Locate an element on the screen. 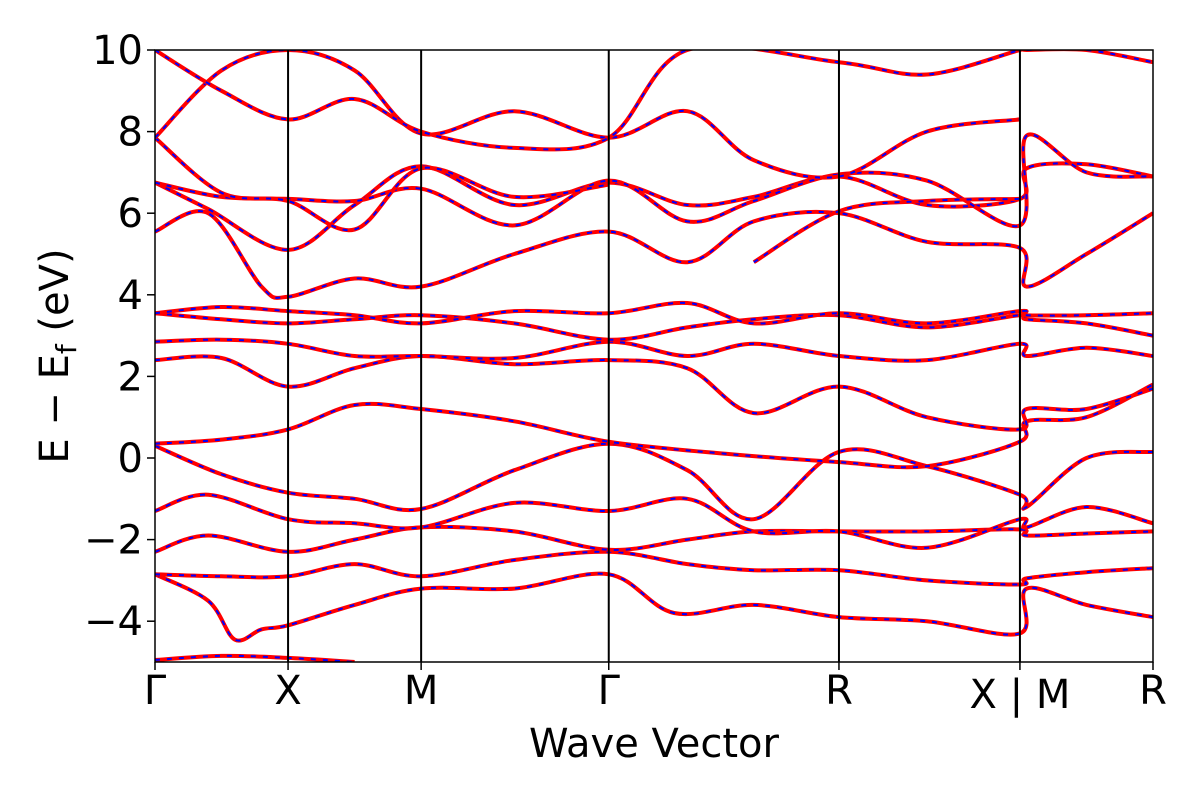 This screenshot has height=800, width=1200. x-axis-ticks: Γ X M Γ R X | M R is located at coordinates (655, 690).